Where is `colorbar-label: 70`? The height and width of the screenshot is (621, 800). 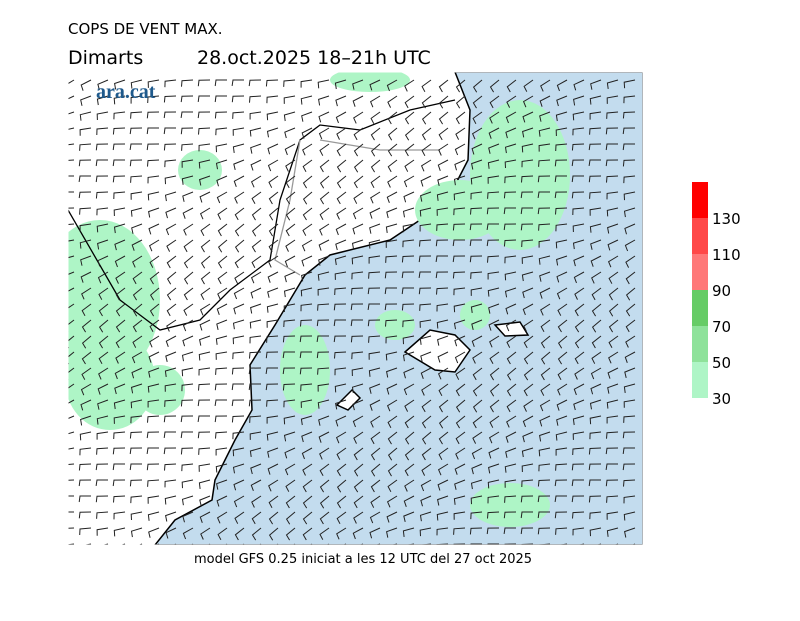
colorbar-label: 70 is located at coordinates (721, 327).